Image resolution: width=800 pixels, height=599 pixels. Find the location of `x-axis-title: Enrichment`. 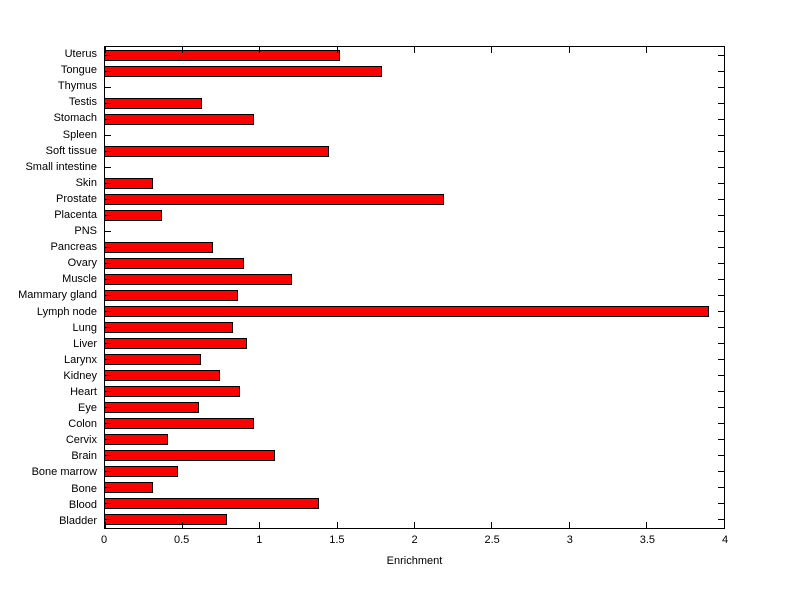

x-axis-title: Enrichment is located at coordinates (414, 561).